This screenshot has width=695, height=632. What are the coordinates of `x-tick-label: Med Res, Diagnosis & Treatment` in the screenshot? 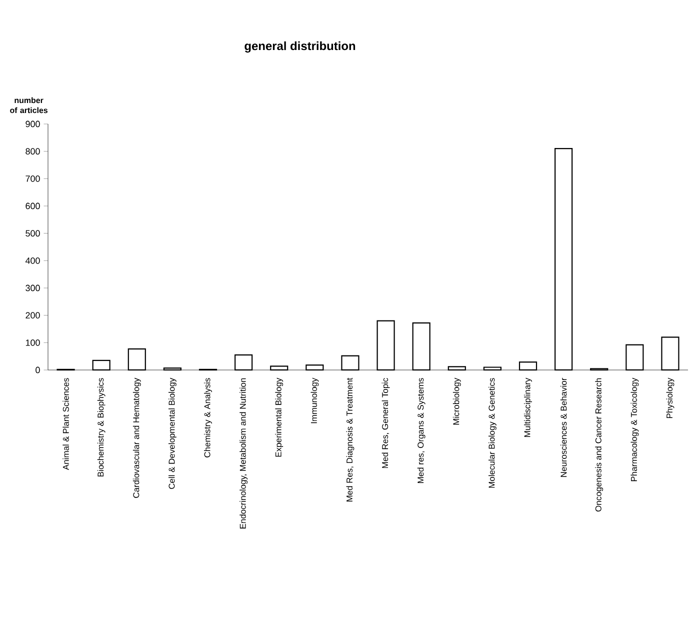 It's located at (350, 440).